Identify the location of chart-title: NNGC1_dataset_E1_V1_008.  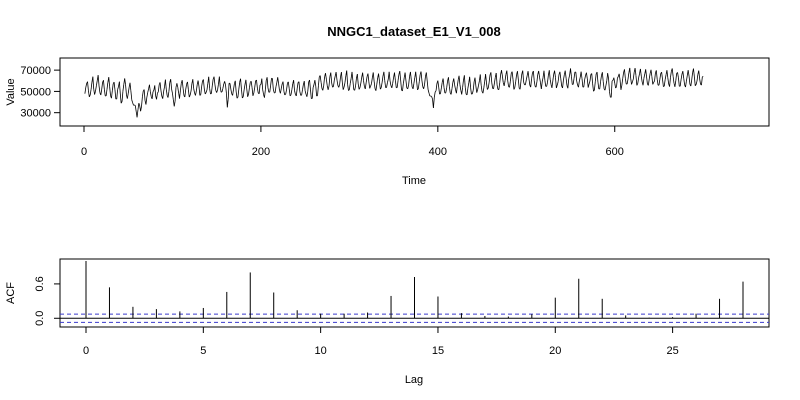
(413, 31).